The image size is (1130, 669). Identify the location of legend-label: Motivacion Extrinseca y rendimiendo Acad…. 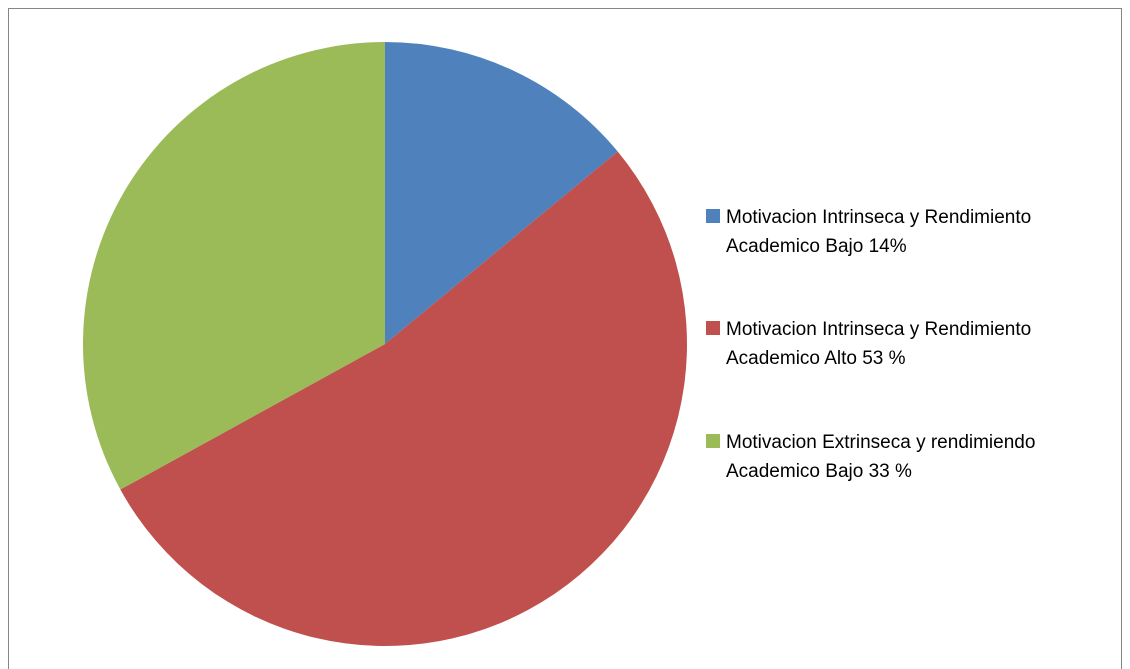
(881, 457).